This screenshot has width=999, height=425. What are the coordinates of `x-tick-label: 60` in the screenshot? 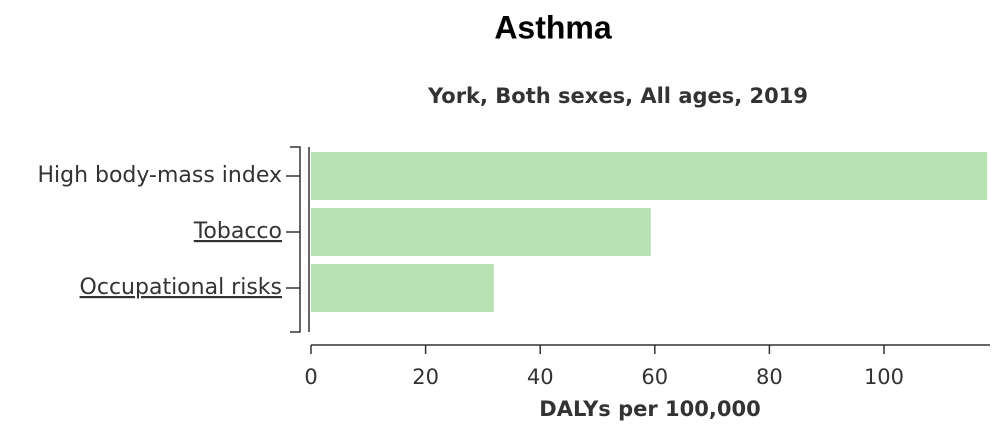 It's located at (654, 377).